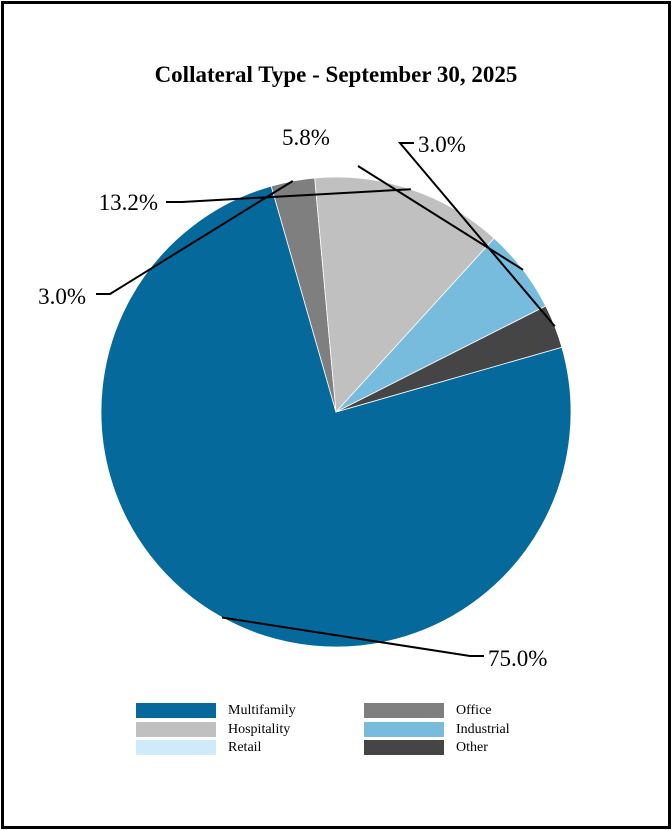  I want to click on legend-label: Other, so click(472, 747).